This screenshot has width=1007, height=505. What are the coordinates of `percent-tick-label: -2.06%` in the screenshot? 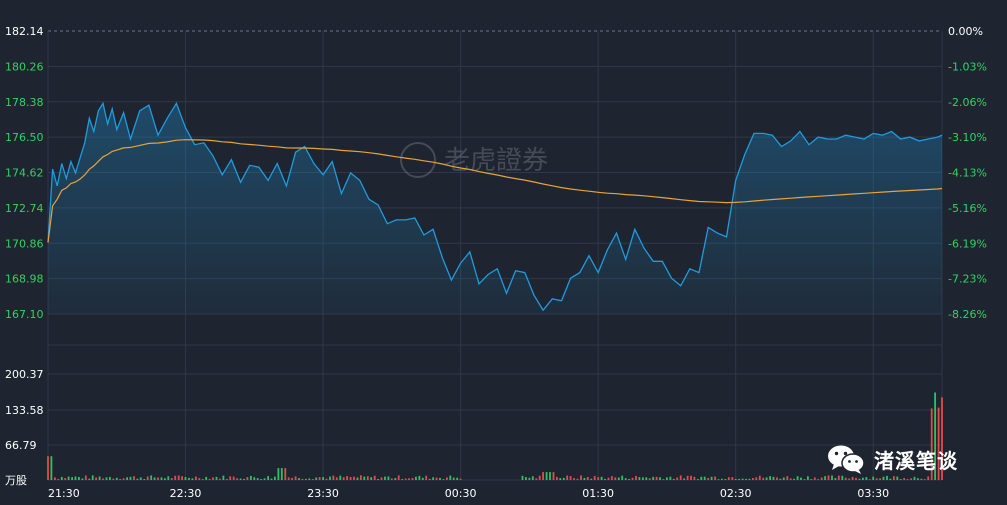 It's located at (967, 102).